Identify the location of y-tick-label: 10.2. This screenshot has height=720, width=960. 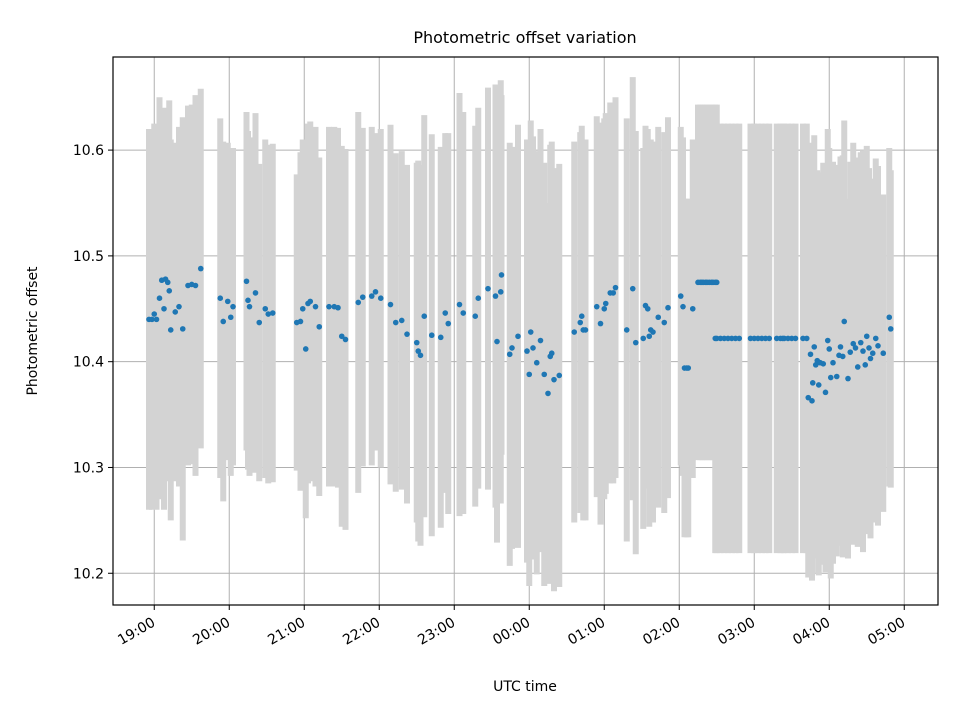
(88, 574).